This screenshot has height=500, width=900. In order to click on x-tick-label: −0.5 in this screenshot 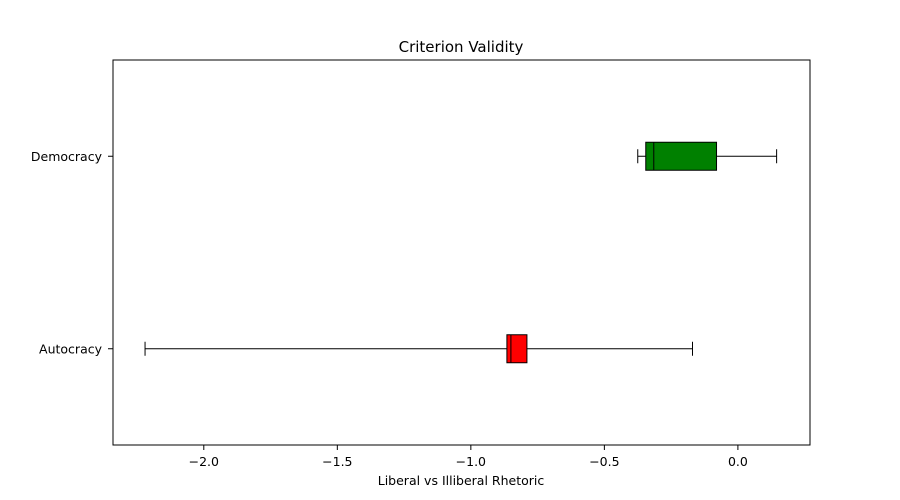, I will do `click(604, 461)`.